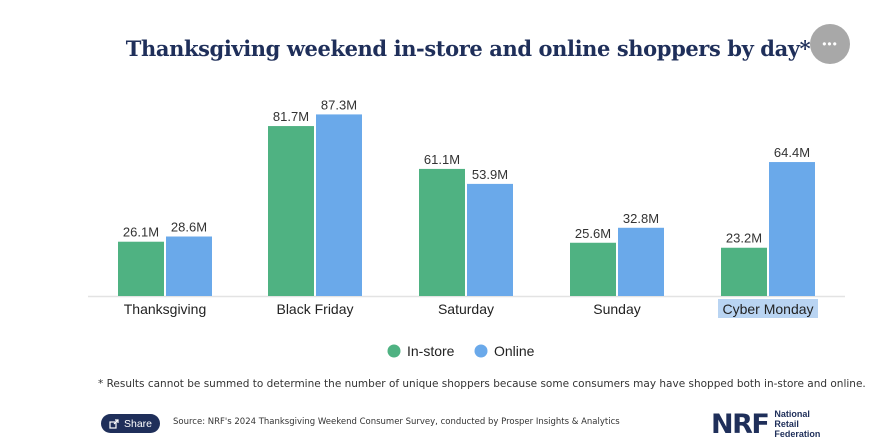 This screenshot has height=448, width=895. I want to click on bar-online-black-friday, so click(339, 205).